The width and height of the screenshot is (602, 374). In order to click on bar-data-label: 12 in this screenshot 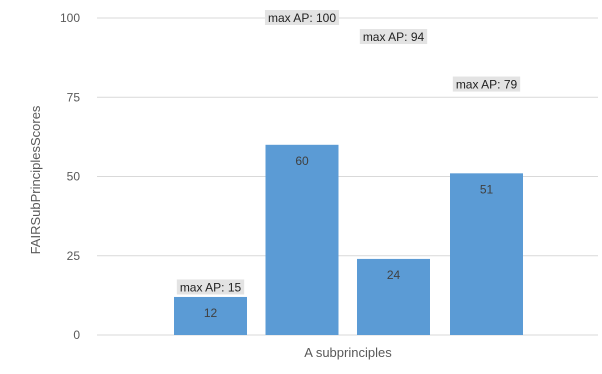, I will do `click(211, 313)`.